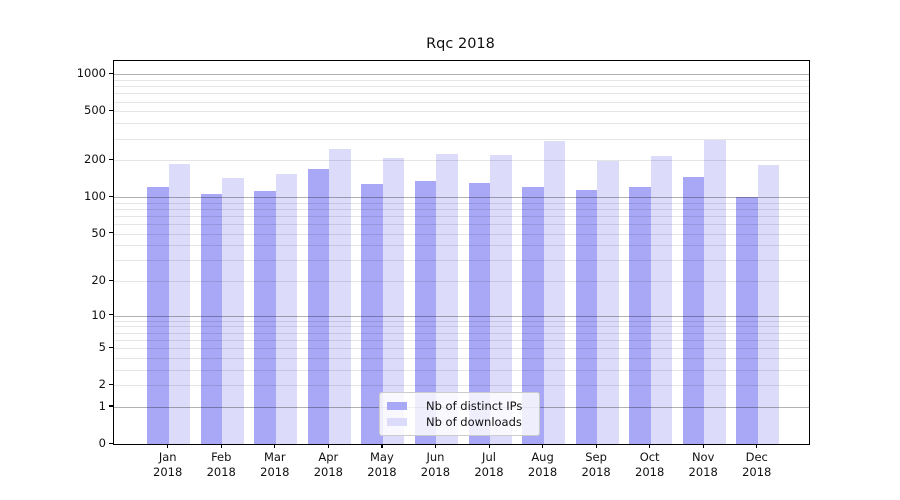 This screenshot has height=500, width=900. What do you see at coordinates (435, 457) in the screenshot?
I see `x-tick-month: Jun` at bounding box center [435, 457].